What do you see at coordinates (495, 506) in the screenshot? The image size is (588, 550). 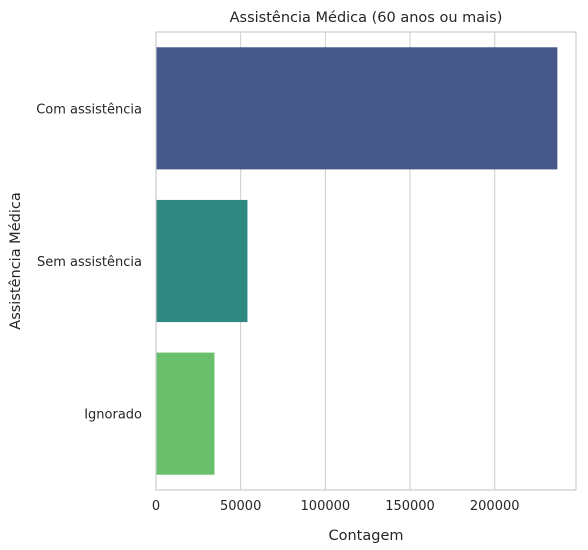 I see `x-tick-label: 200000` at bounding box center [495, 506].